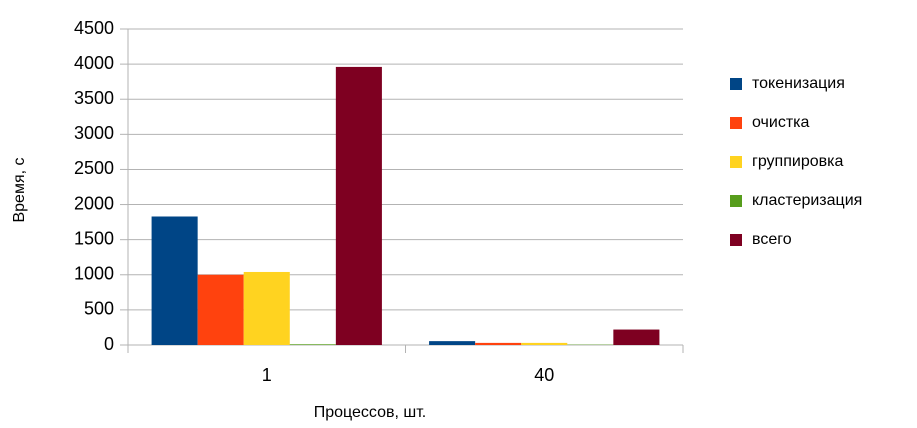  What do you see at coordinates (370, 412) in the screenshot?
I see `x-axis-label: Процессов, шт.` at bounding box center [370, 412].